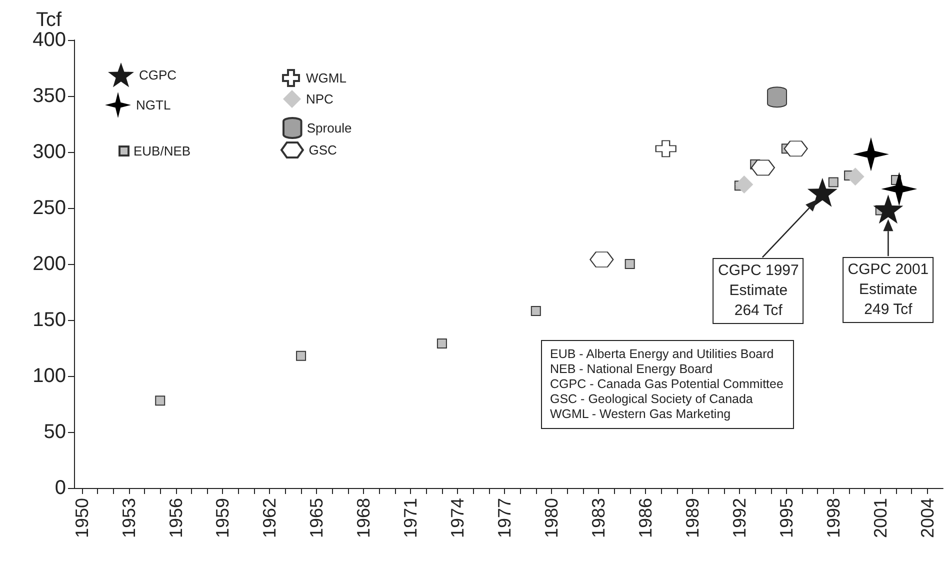 The image size is (951, 569). What do you see at coordinates (504, 518) in the screenshot?
I see `x-tick-label: 1977` at bounding box center [504, 518].